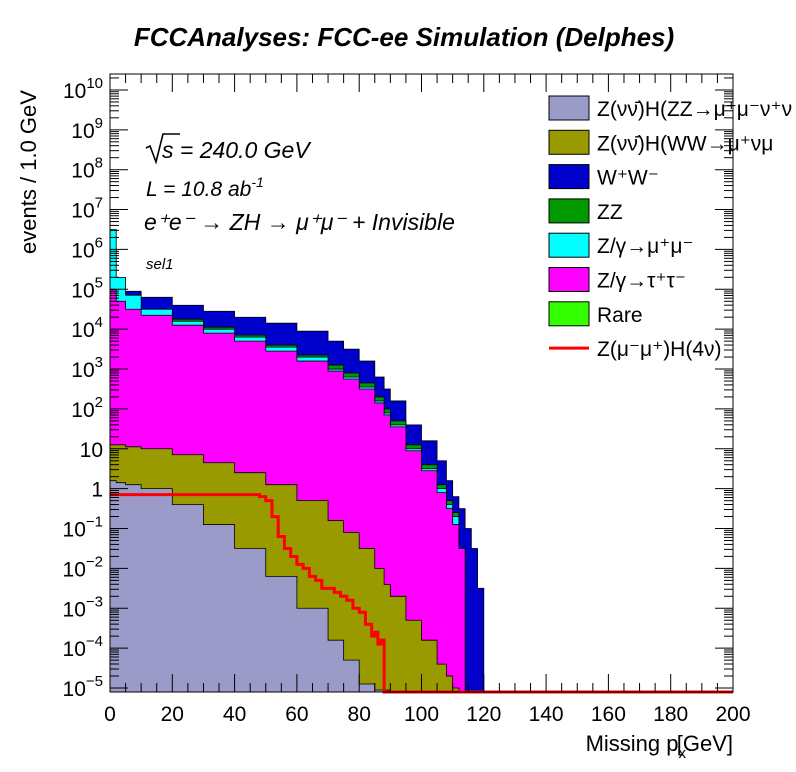  I want to click on y-tick-label: 10⁻¹, so click(83, 528).